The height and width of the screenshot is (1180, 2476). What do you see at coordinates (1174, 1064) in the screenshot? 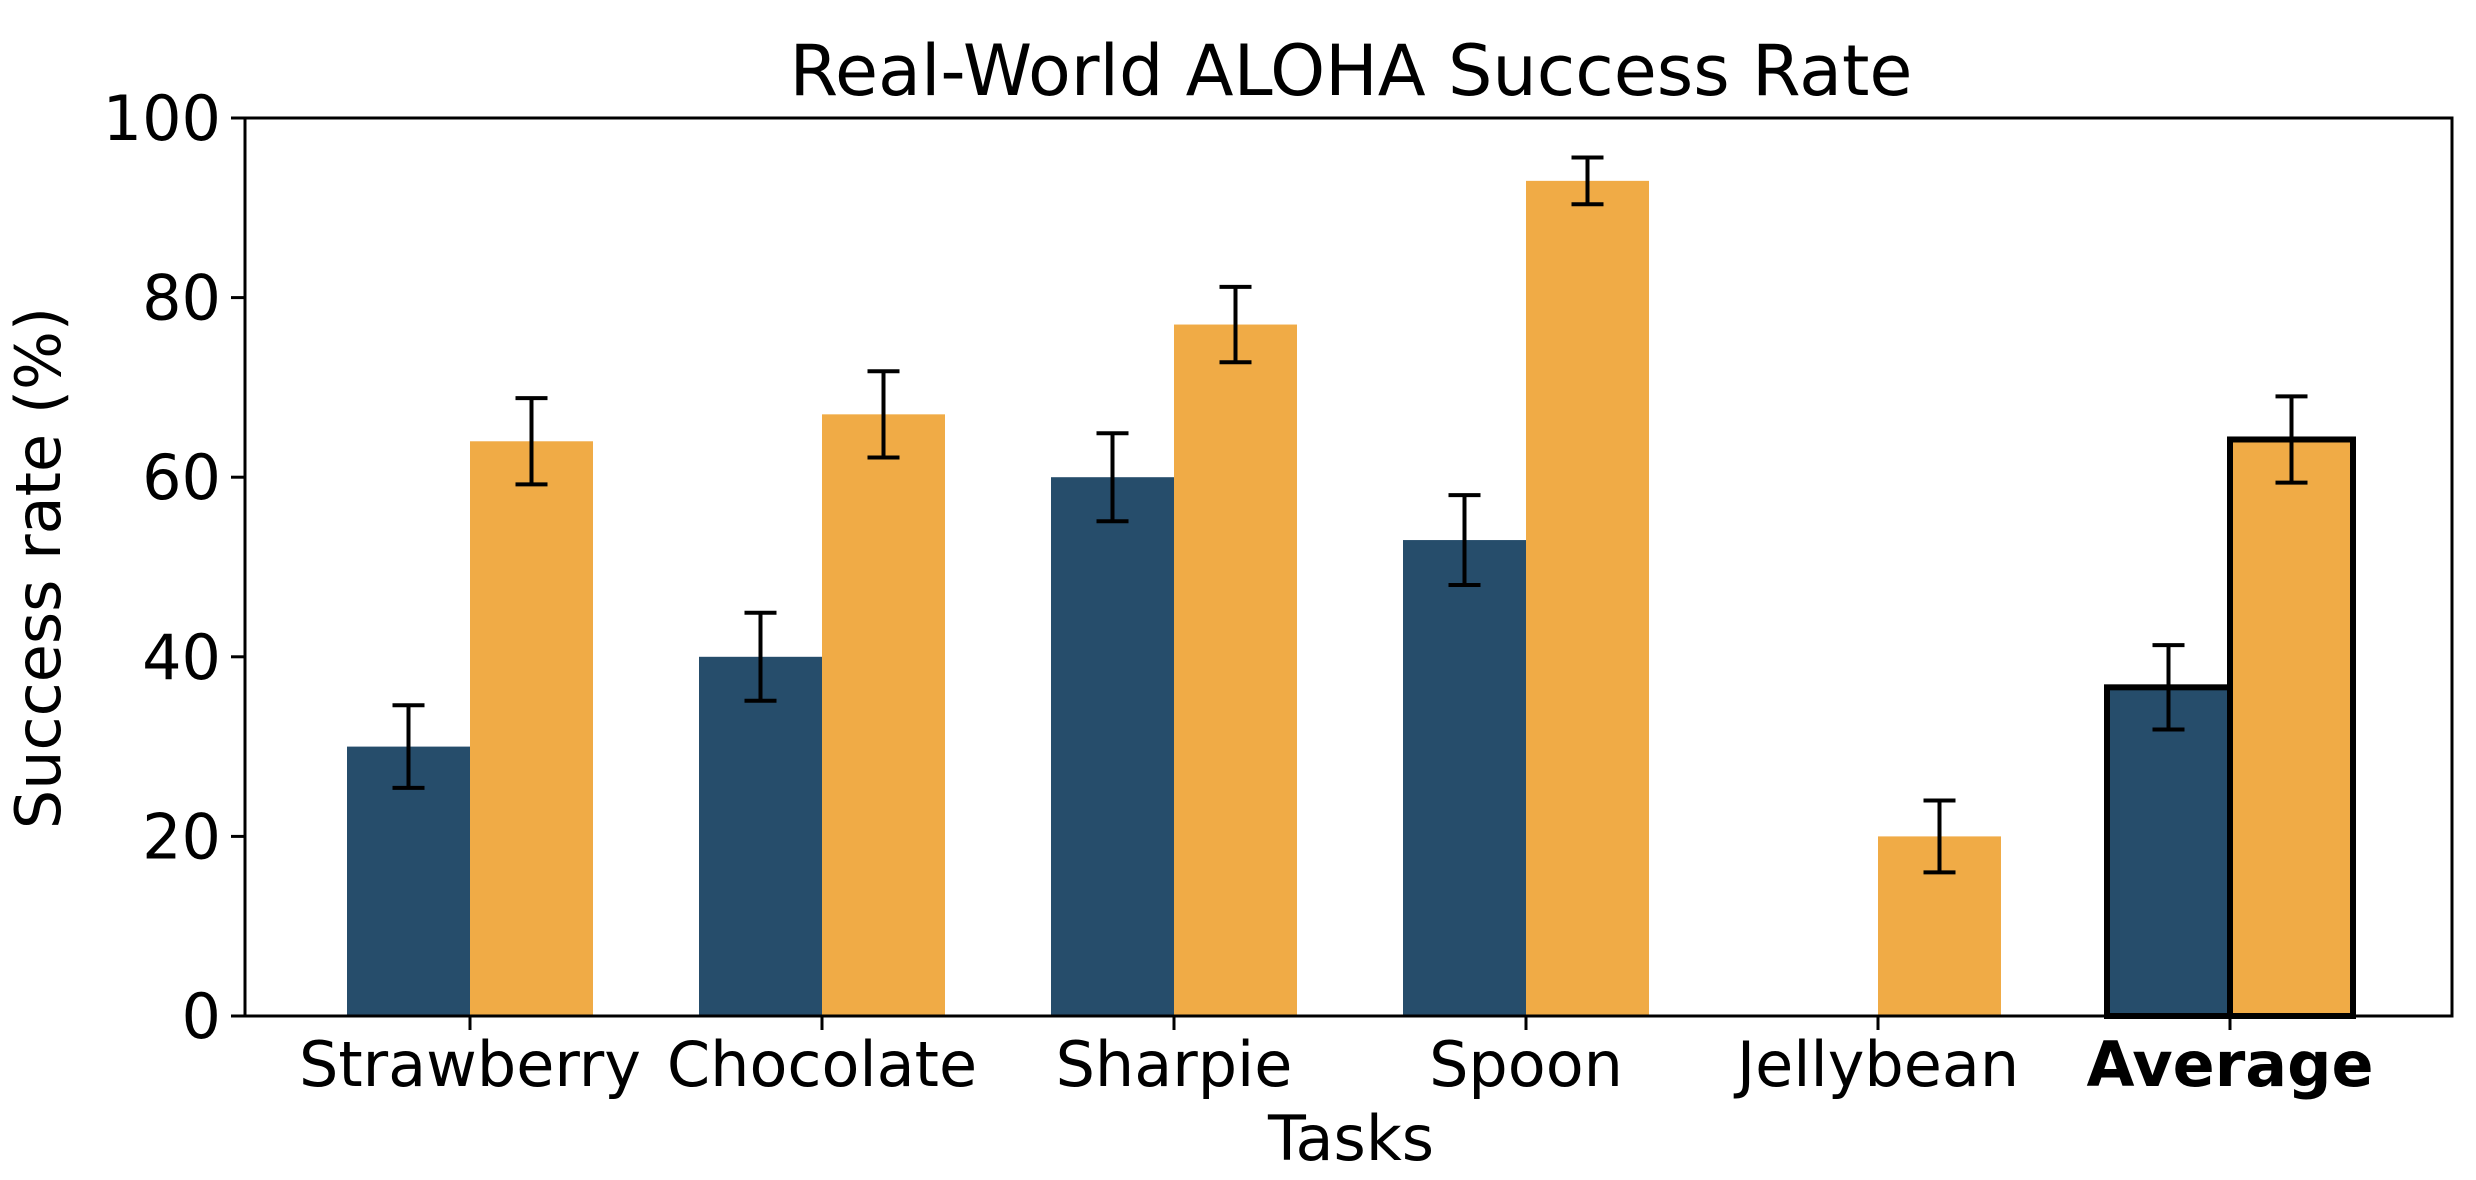
I see `x-tick-label-sharpie: Sharpie` at bounding box center [1174, 1064].